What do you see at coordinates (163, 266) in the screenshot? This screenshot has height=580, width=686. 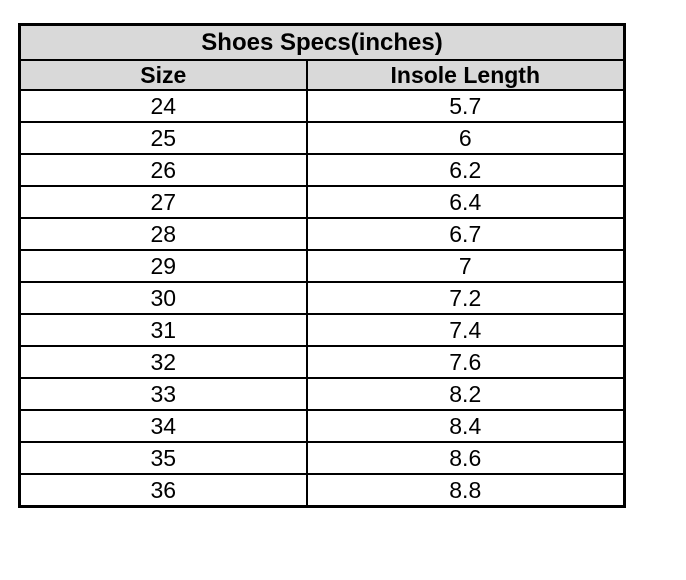 I see `size-cell: 29` at bounding box center [163, 266].